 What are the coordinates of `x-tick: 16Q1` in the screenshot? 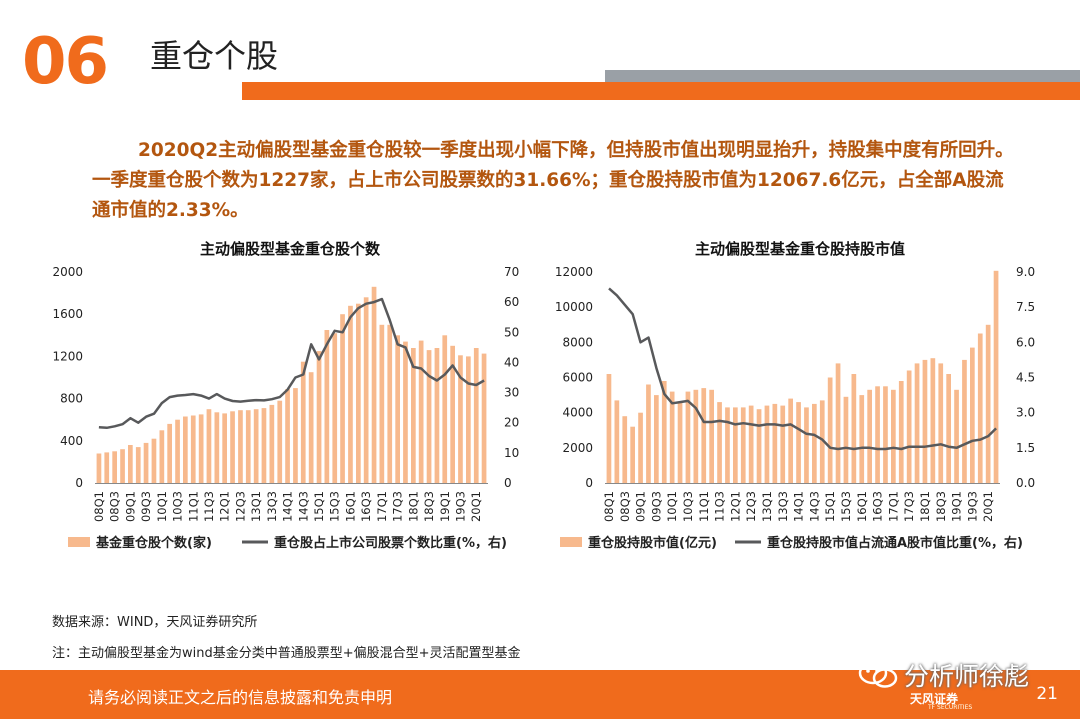 It's located at (350, 506).